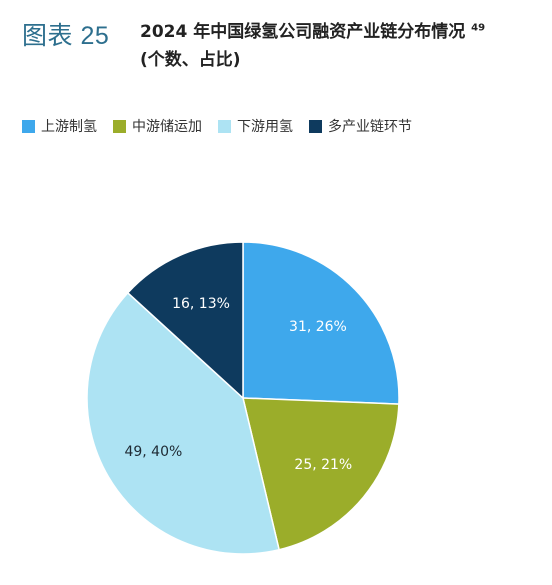 Image resolution: width=552 pixels, height=585 pixels. What do you see at coordinates (167, 127) in the screenshot?
I see `legend-label: 中游储运加` at bounding box center [167, 127].